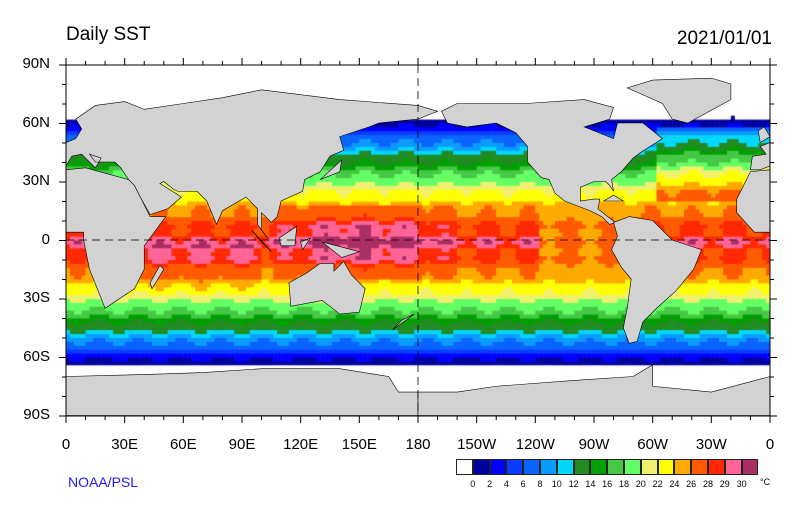 The height and width of the screenshot is (510, 800). Describe the element at coordinates (506, 484) in the screenshot. I see `colorbar-label: 4` at that location.